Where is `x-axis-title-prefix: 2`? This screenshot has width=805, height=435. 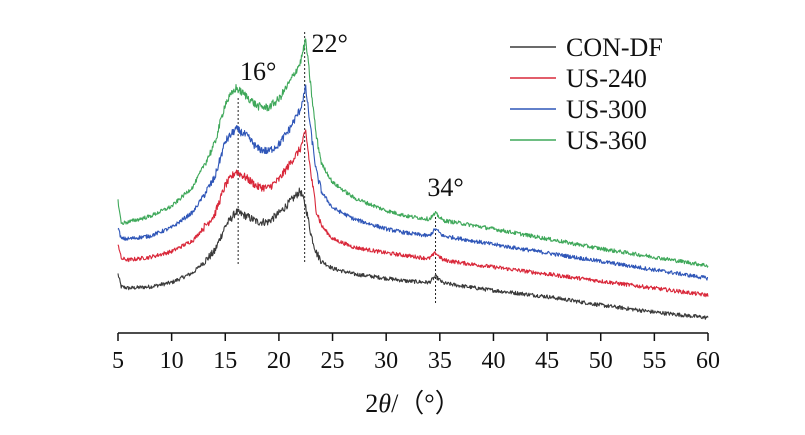 x-axis-title-prefix: 2 is located at coordinates (371, 403).